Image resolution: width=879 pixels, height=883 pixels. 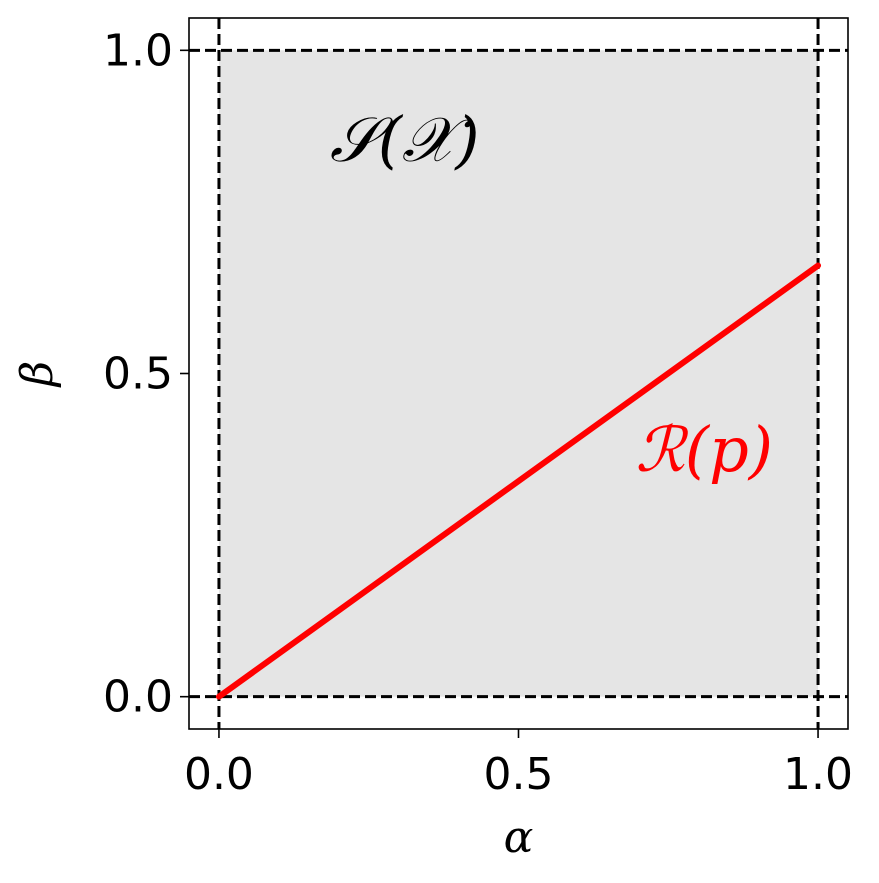 What do you see at coordinates (37, 374) in the screenshot?
I see `y-axis-label: β` at bounding box center [37, 374].